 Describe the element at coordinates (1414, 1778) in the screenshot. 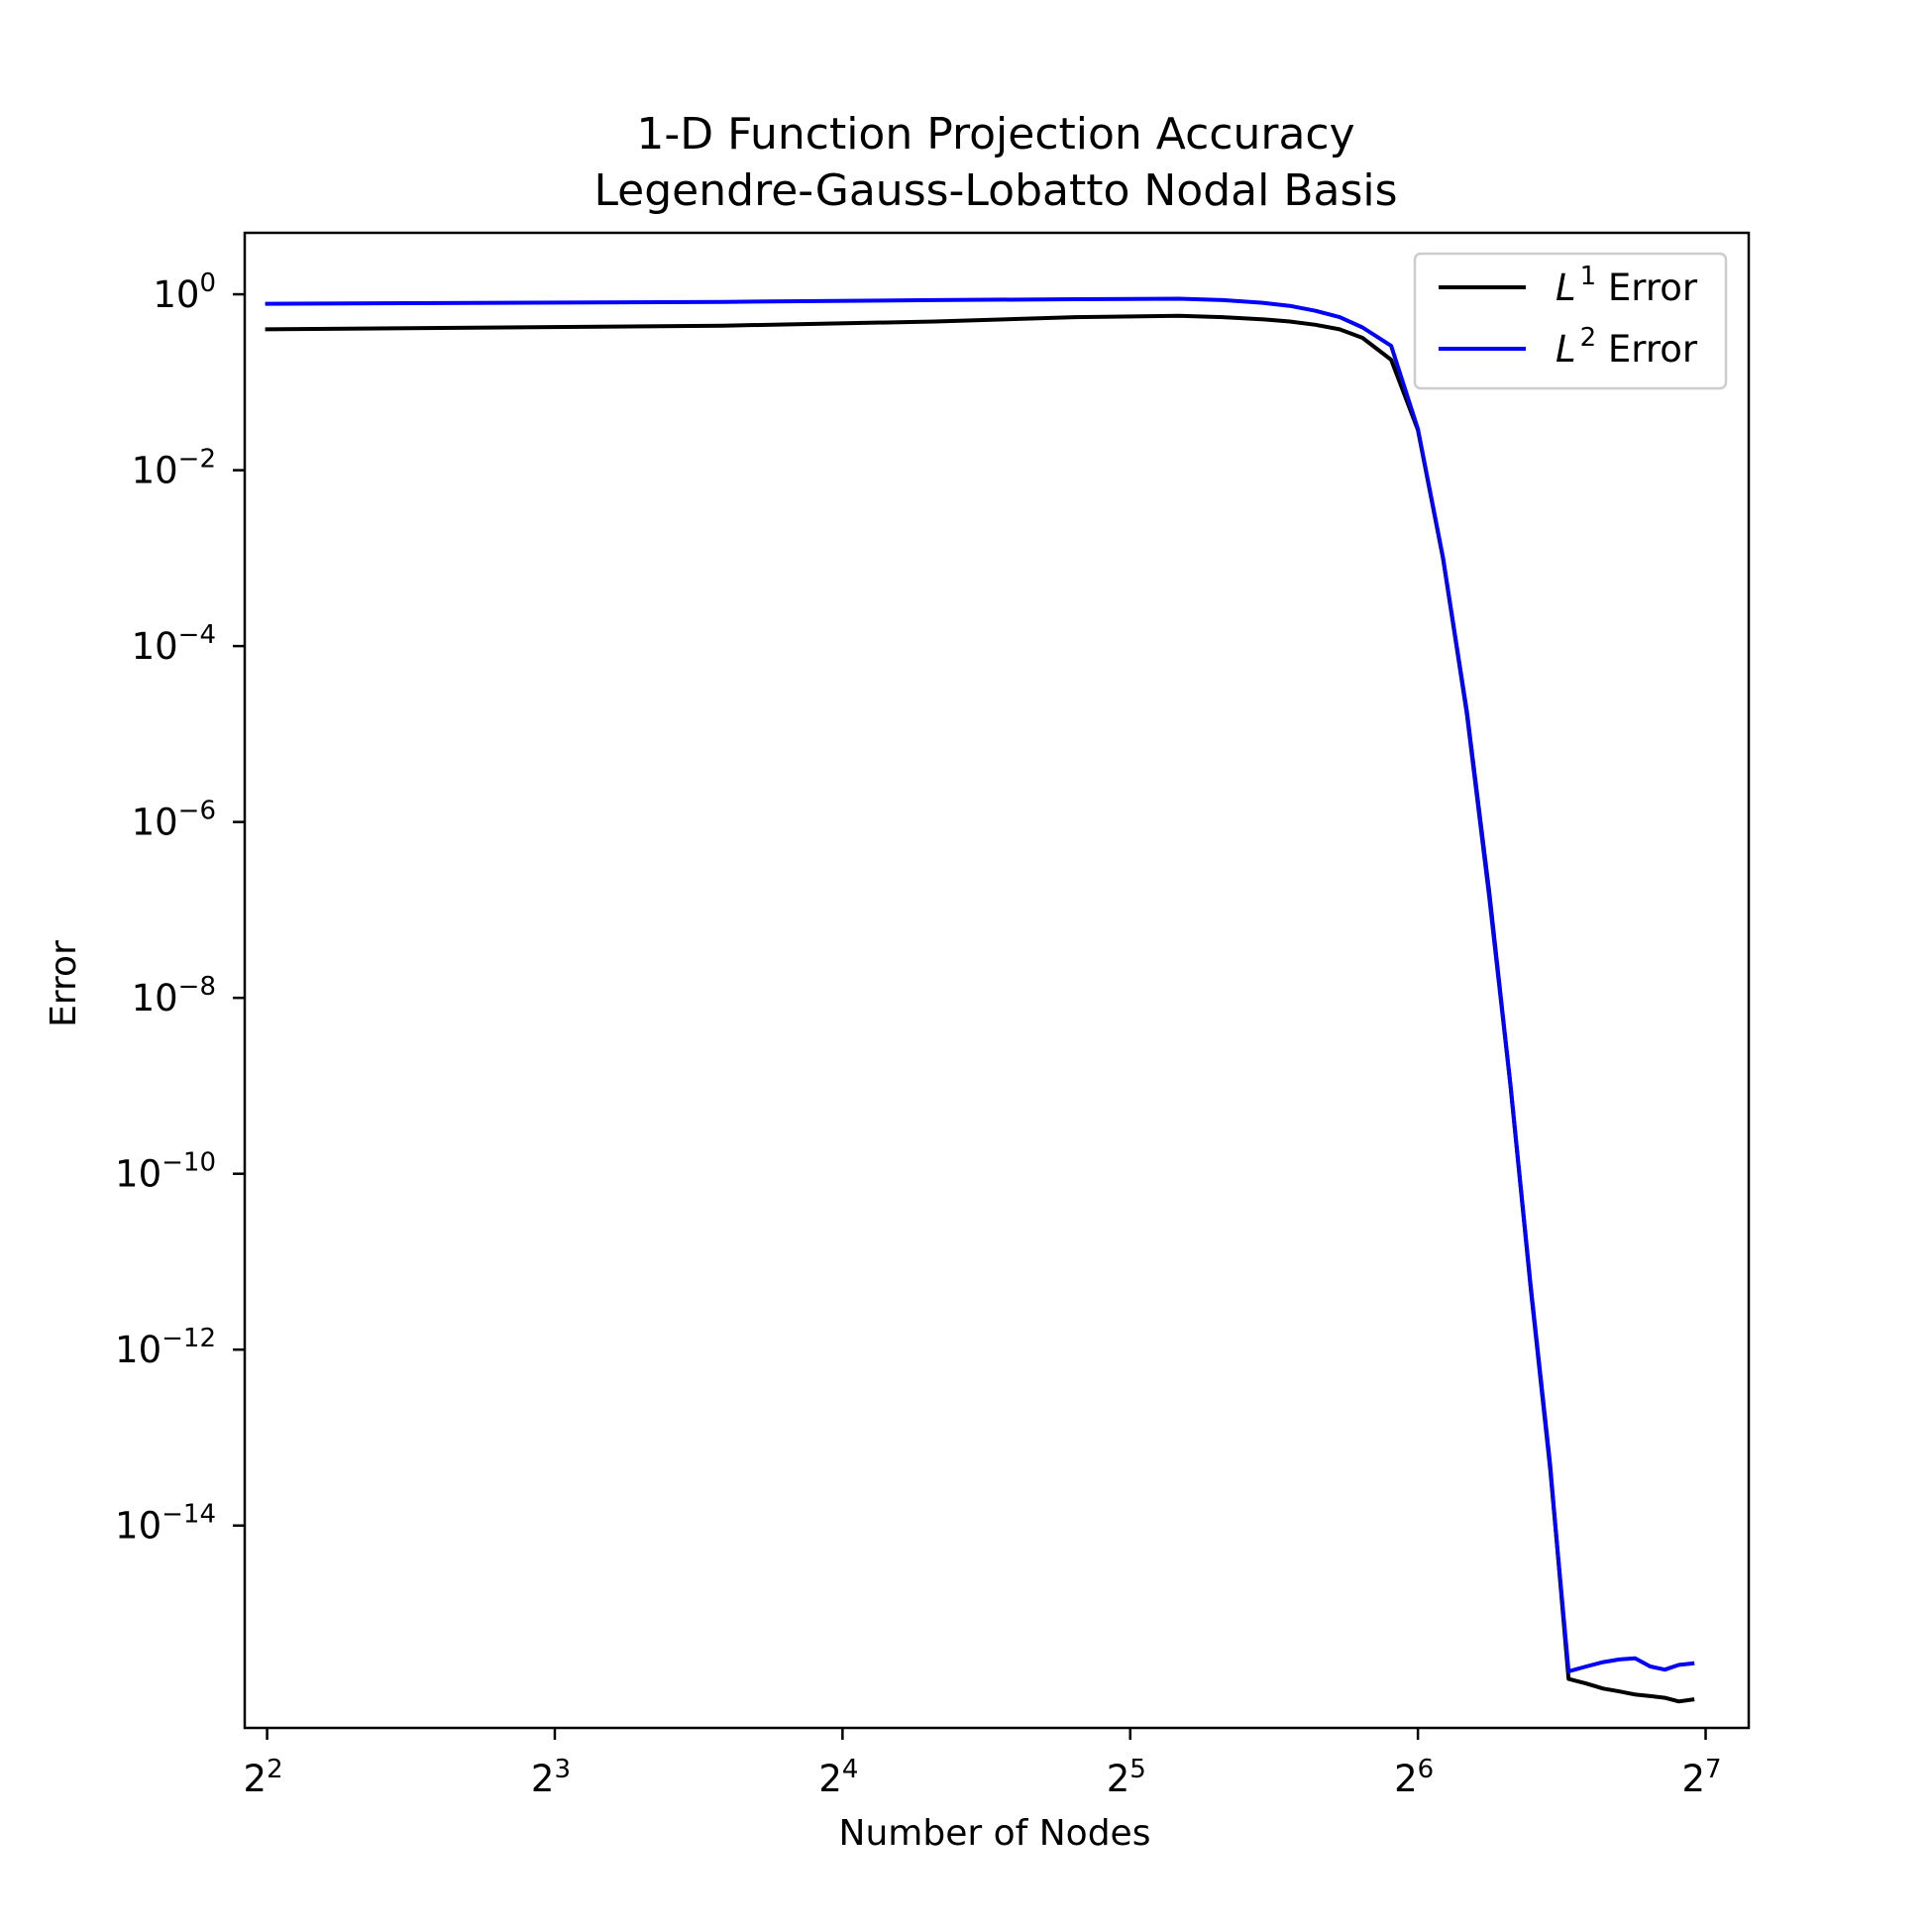

I see `x-tick-label-5: 26` at that location.